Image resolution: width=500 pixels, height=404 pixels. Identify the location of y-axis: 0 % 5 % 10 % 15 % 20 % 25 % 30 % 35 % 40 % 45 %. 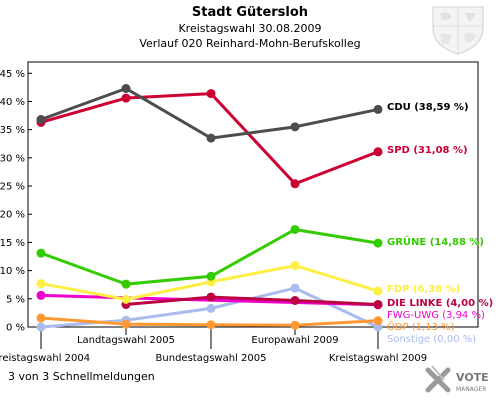
(16, 201).